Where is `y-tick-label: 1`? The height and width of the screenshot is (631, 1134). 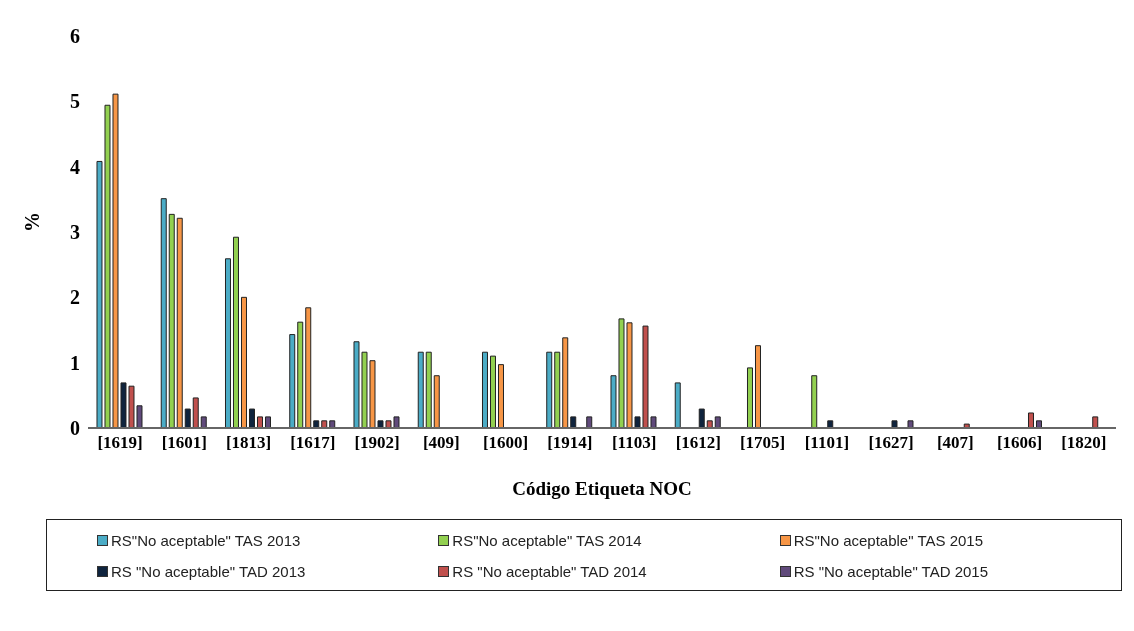 y-tick-label: 1 is located at coordinates (75, 362).